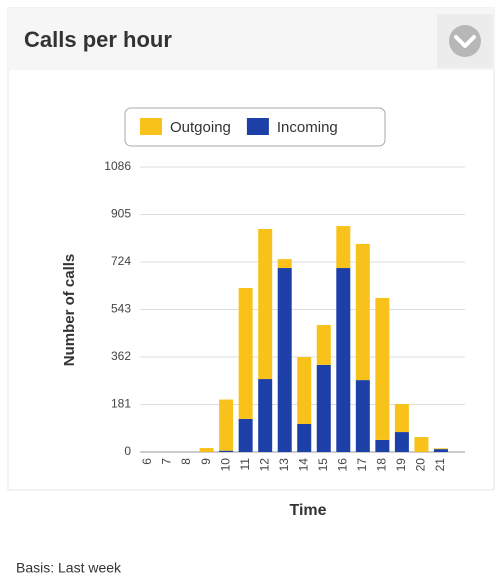  Describe the element at coordinates (251, 39) in the screenshot. I see `panel-header` at that location.